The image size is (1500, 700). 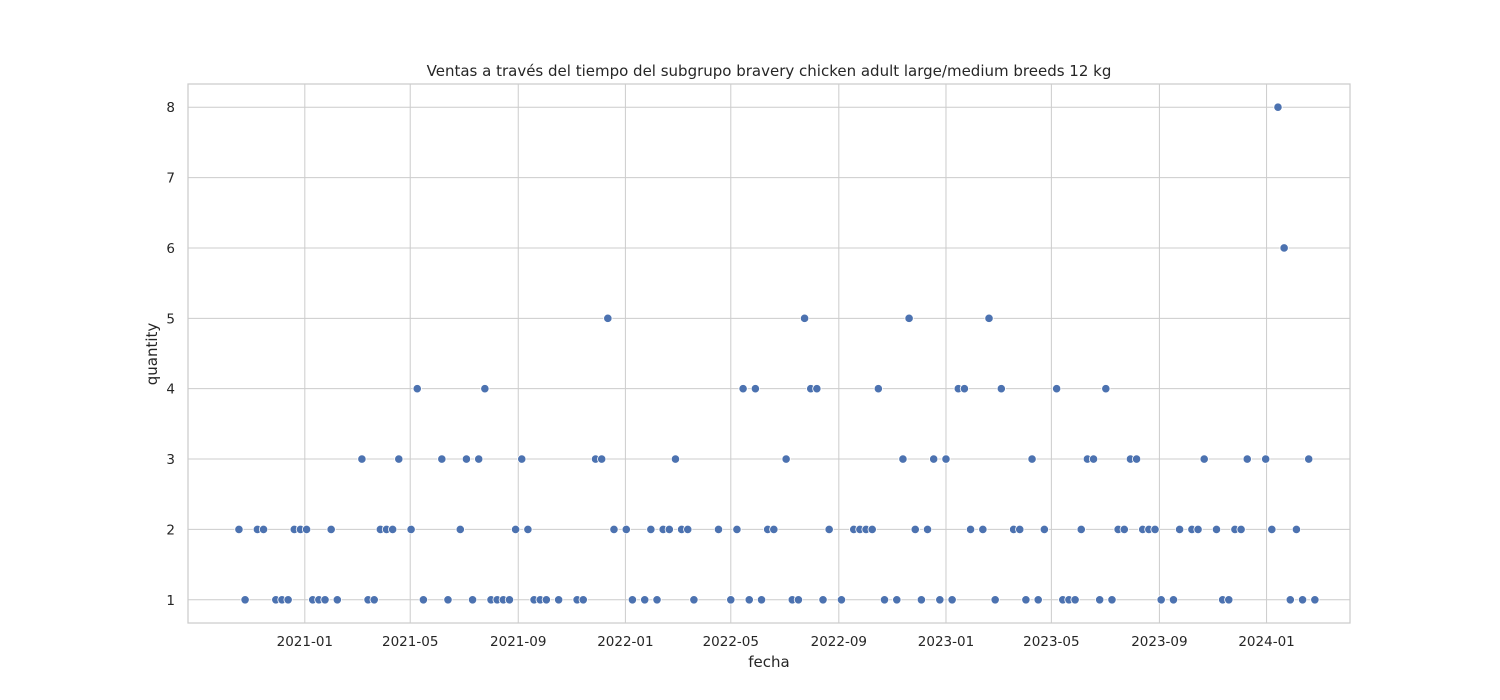 I want to click on y-tick-labels: 1 2 3 4 5 6 7 8, so click(x=170, y=354).